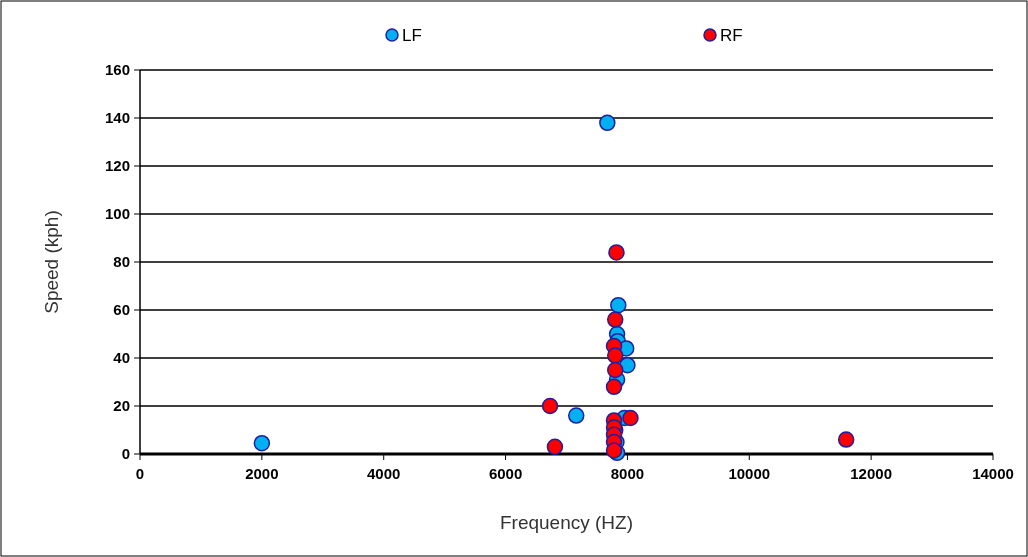  I want to click on legend-label: RF, so click(731, 35).